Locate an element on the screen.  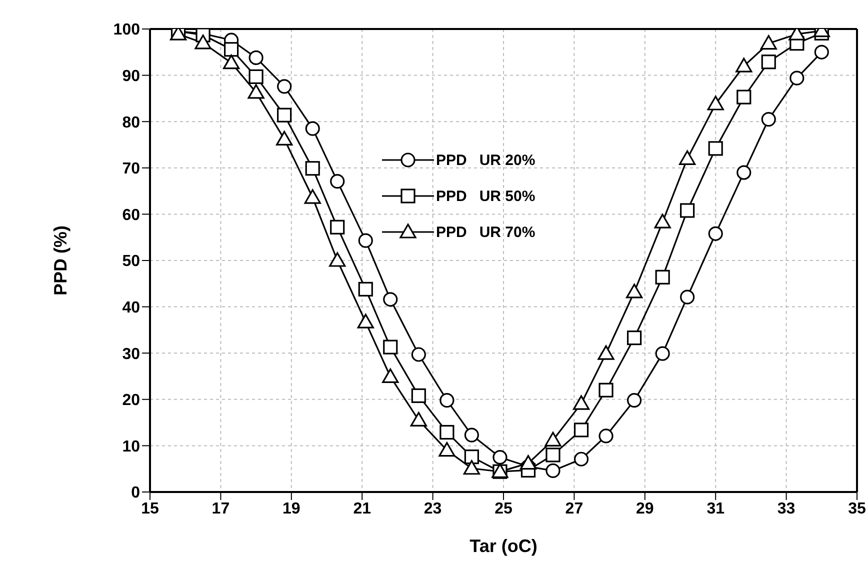
y-tick-label: 60 is located at coordinates (131, 215).